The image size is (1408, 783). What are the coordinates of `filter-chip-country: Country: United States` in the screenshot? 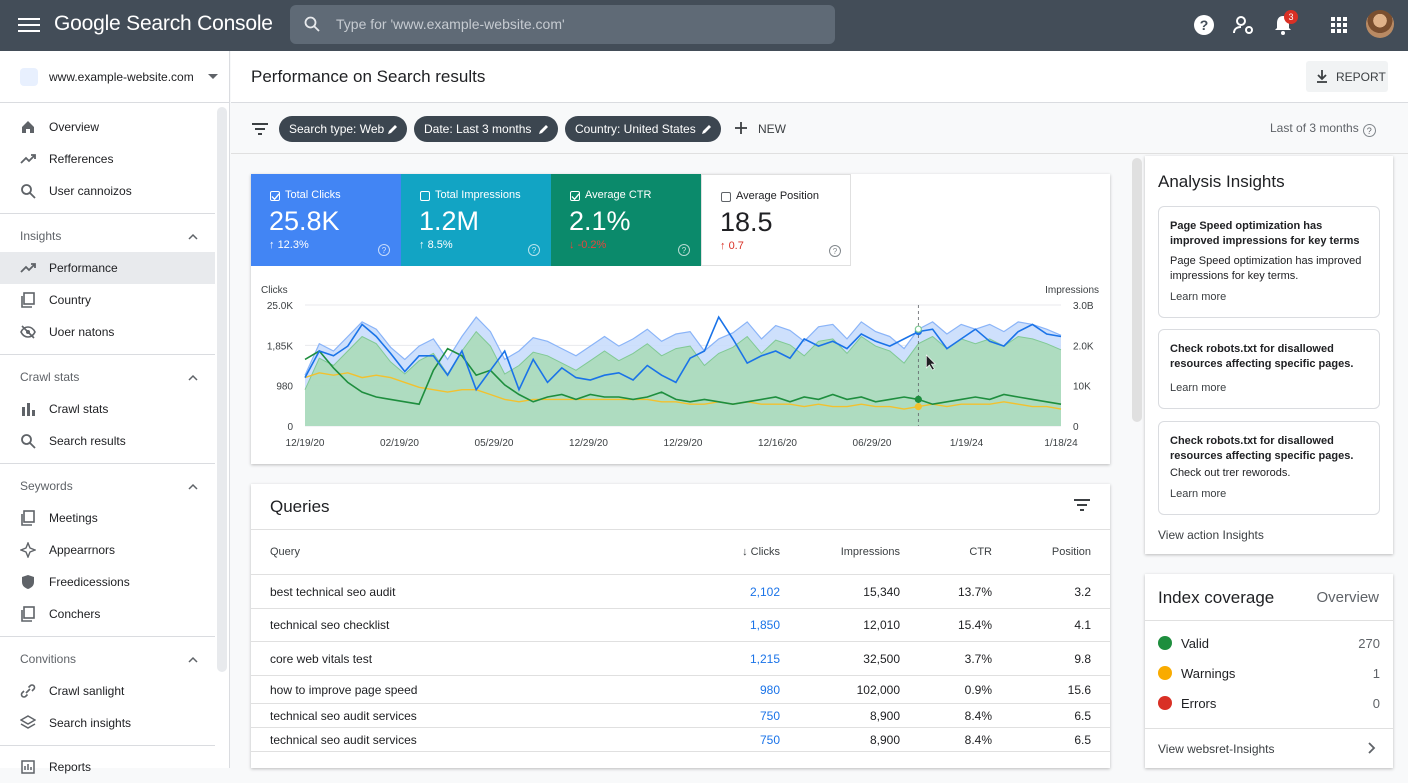 It's located at (643, 129).